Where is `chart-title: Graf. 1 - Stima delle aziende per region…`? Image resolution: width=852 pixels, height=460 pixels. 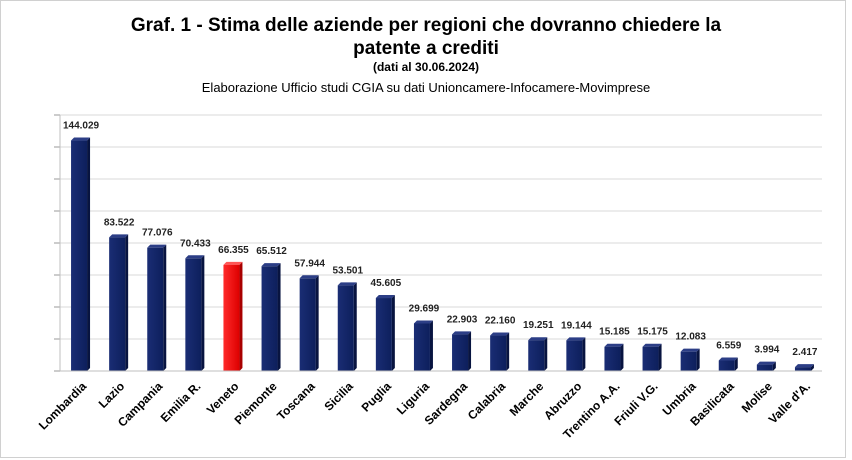 chart-title: Graf. 1 - Stima delle aziende per region… is located at coordinates (426, 37).